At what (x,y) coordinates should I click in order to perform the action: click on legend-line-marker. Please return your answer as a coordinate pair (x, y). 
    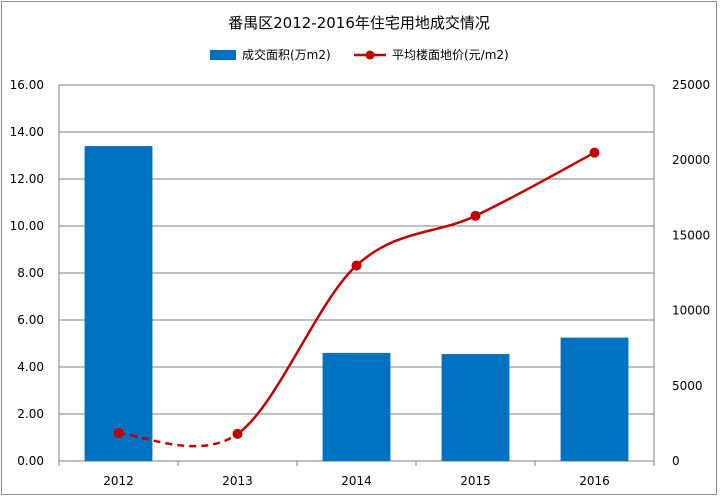
    Looking at the image, I should click on (370, 55).